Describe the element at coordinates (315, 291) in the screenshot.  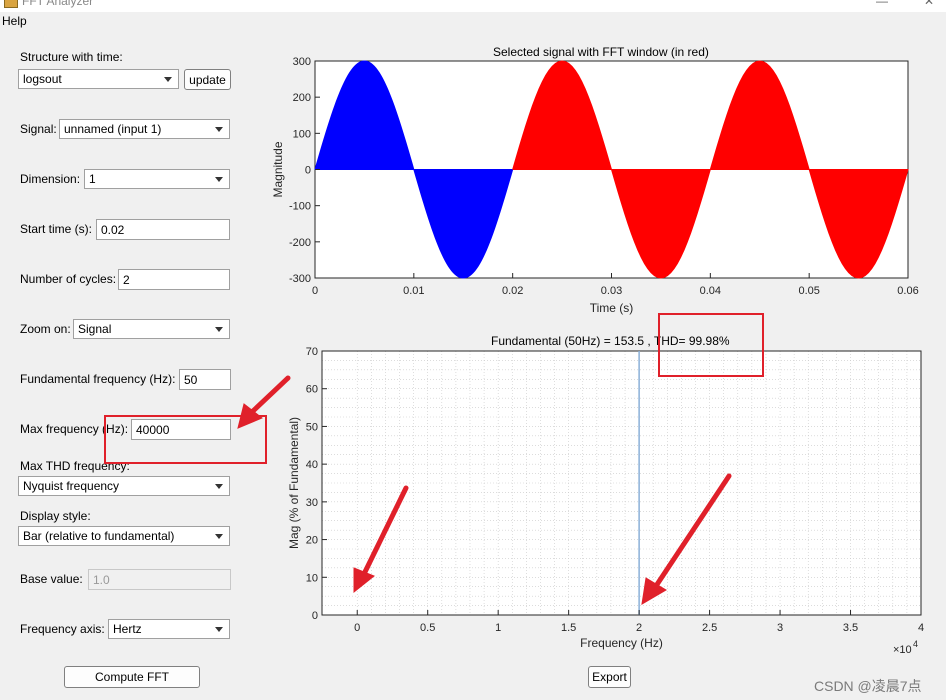
I see `x-tick-label: 0` at that location.